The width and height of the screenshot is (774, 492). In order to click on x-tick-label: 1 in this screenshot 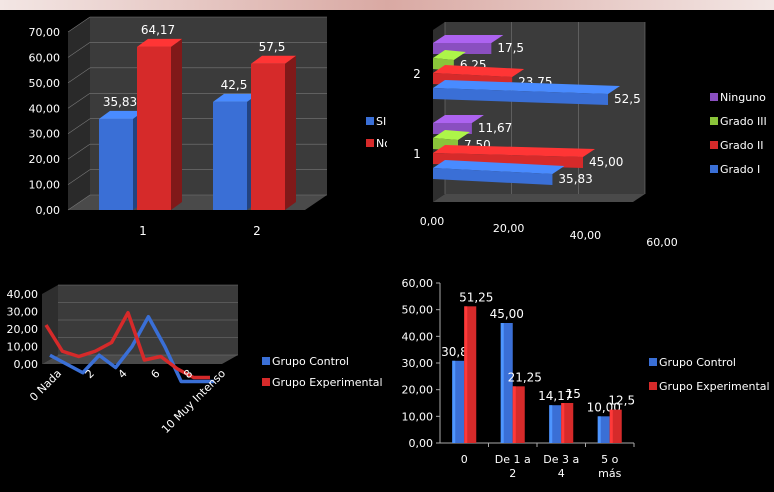, I will do `click(143, 231)`.